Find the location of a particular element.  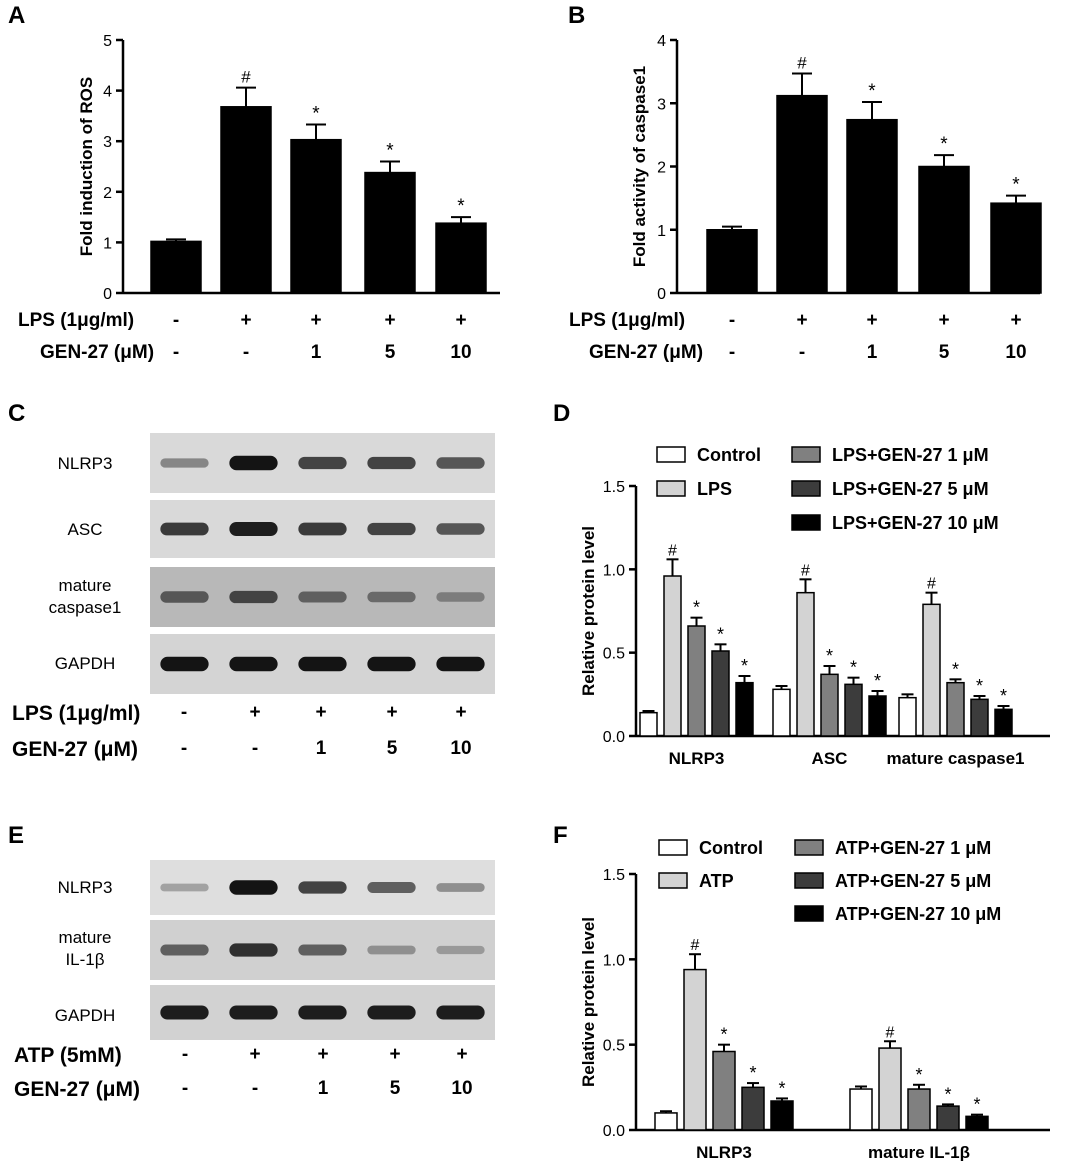

y-axis-label: Fold activity of caspase1 is located at coordinates (639, 166).